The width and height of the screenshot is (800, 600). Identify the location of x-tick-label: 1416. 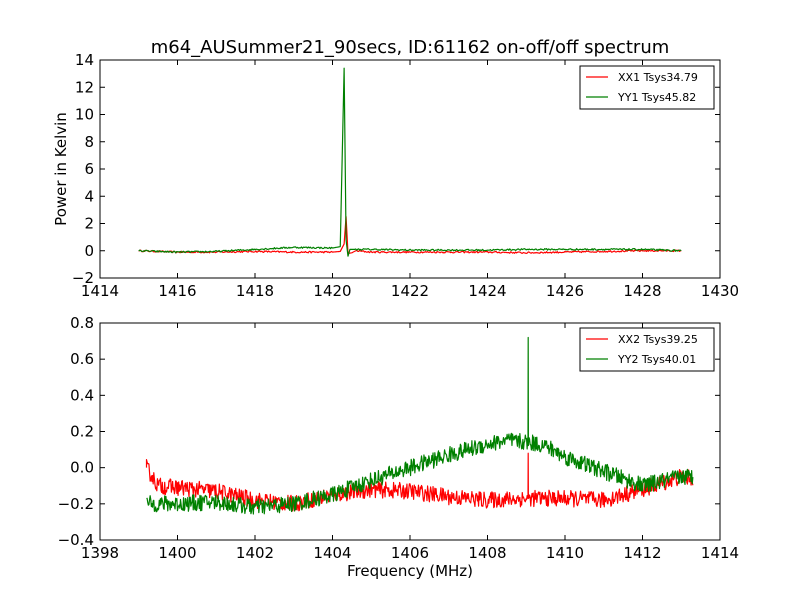
(177, 291).